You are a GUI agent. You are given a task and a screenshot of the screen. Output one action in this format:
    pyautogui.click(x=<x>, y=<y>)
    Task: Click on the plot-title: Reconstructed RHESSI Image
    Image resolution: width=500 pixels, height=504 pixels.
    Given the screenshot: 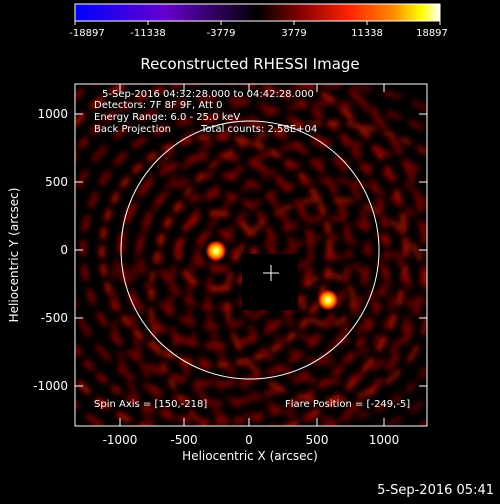 What is the action you would take?
    pyautogui.click(x=249, y=64)
    